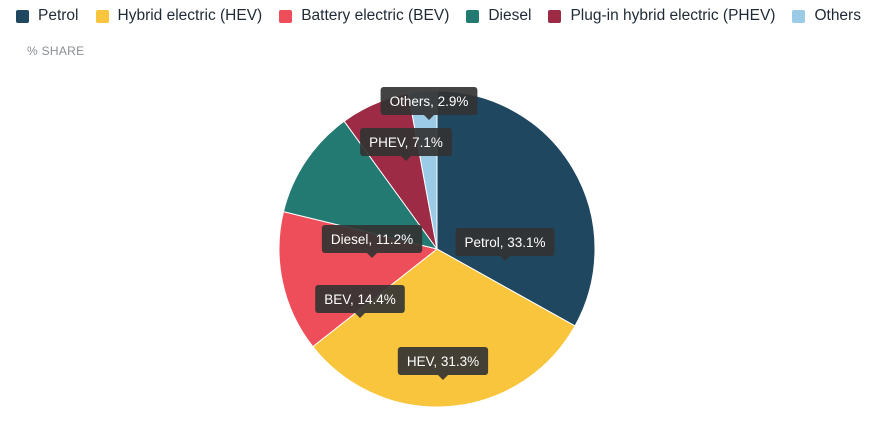 Image resolution: width=893 pixels, height=427 pixels. I want to click on legend-label: Others, so click(837, 15).